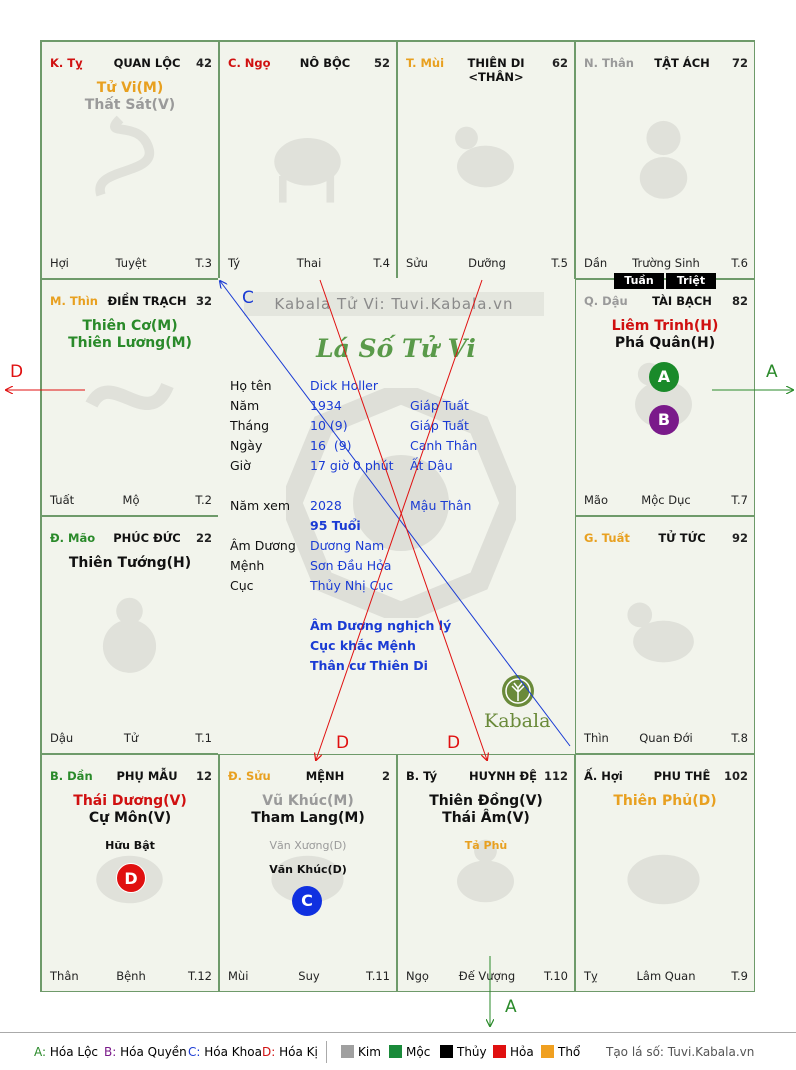 The height and width of the screenshot is (1070, 796). Describe the element at coordinates (203, 776) in the screenshot. I see `age: 12` at that location.